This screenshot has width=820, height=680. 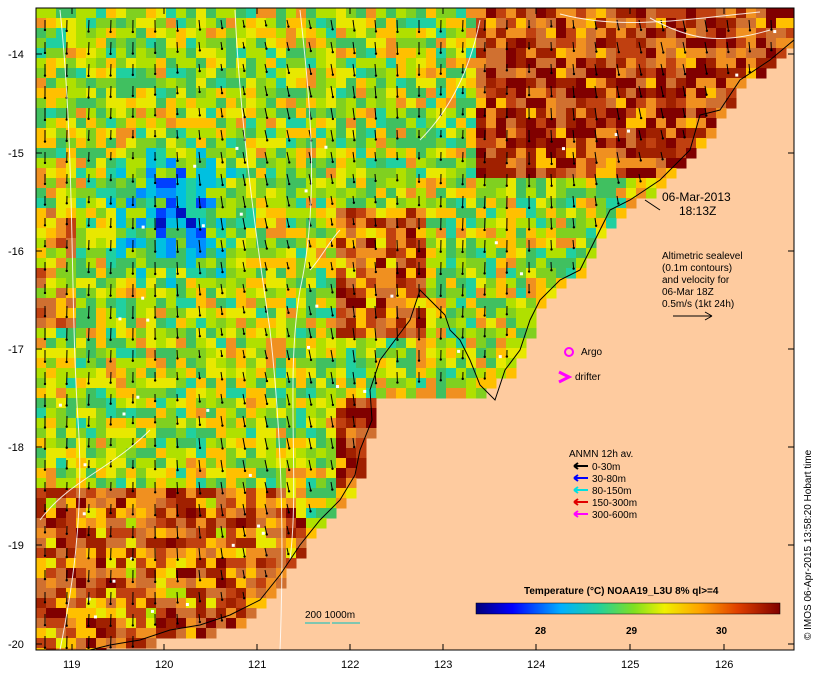 What do you see at coordinates (257, 665) in the screenshot?
I see `lon-tick-label: 121` at bounding box center [257, 665].